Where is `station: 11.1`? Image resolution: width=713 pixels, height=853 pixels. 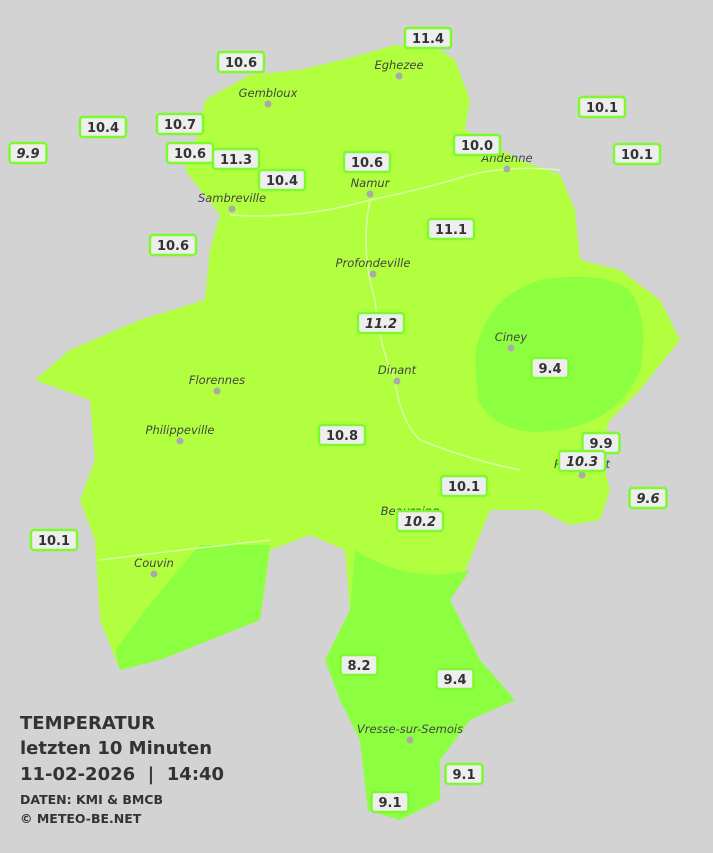
station: 11.1 is located at coordinates (451, 229).